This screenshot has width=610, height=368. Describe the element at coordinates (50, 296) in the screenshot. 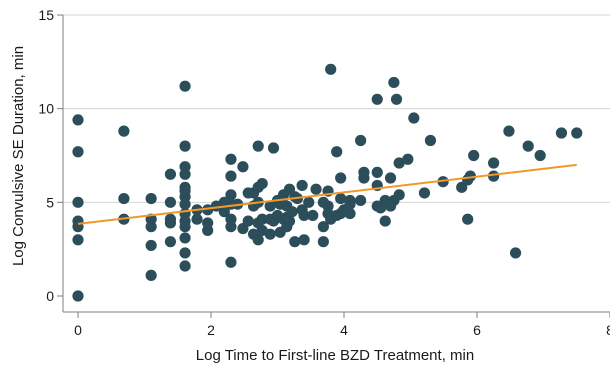

I see `y-tick-label: 0` at that location.